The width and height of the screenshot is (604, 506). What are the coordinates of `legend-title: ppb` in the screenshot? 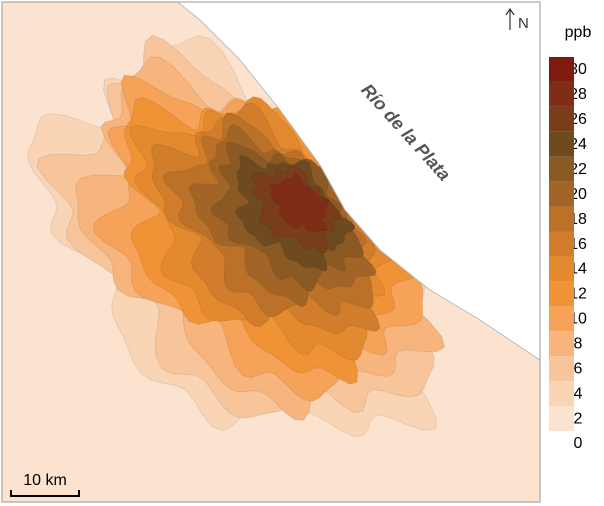 It's located at (578, 32).